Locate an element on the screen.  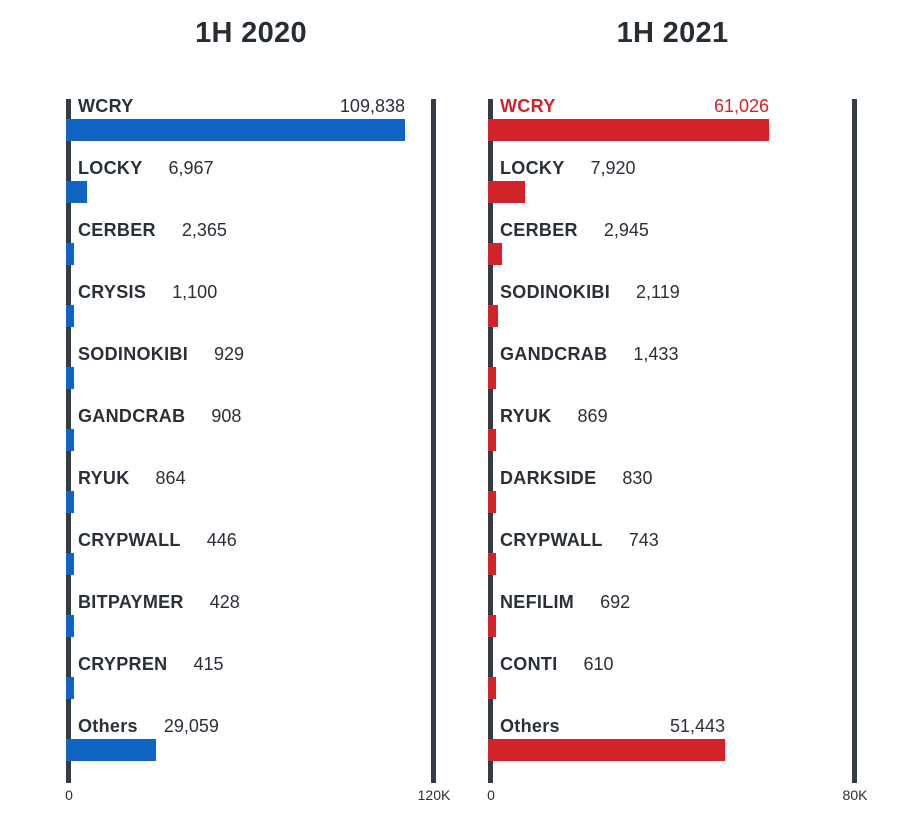
bar-label-line: CRYSIS 1,100 is located at coordinates (147, 292).